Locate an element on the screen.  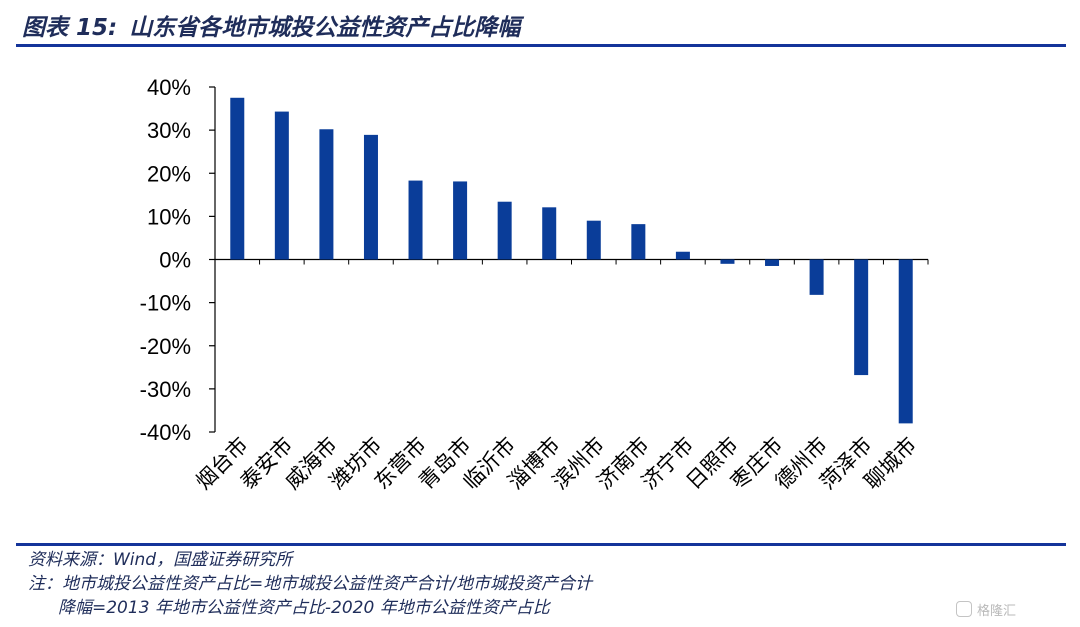
chart-title: 图表 15: 山东省各地市城投公益性资产占比降幅 is located at coordinates (271, 25).